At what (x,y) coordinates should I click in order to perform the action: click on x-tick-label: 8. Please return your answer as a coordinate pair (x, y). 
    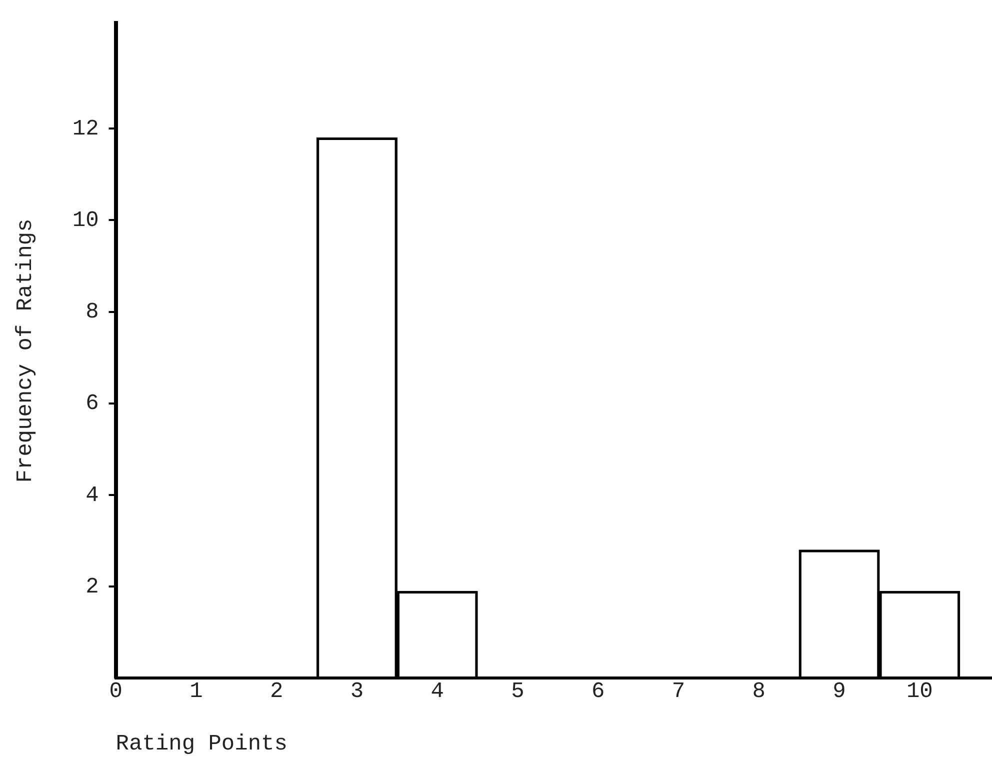
    Looking at the image, I should click on (759, 691).